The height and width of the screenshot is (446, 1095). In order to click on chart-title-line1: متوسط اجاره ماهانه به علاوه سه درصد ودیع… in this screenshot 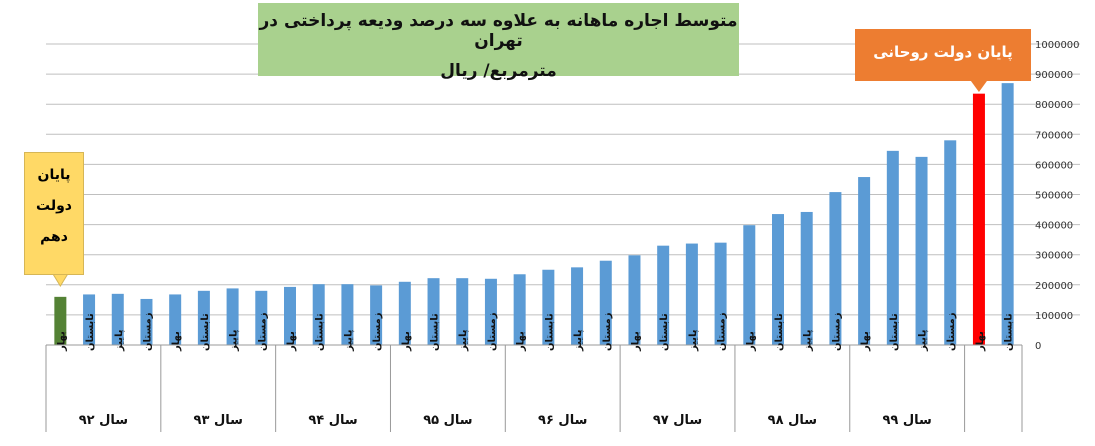, I will do `click(498, 31)`.